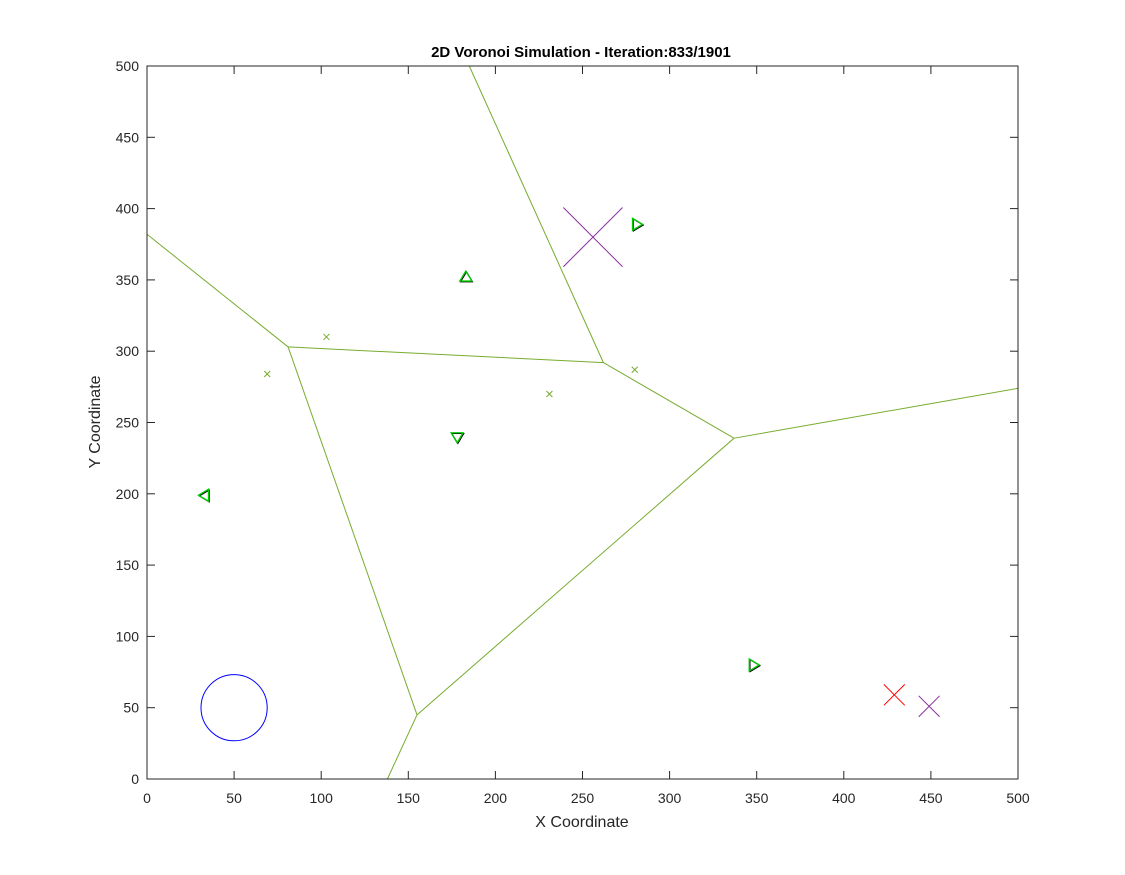  What do you see at coordinates (757, 798) in the screenshot?
I see `x-tick-label: 350` at bounding box center [757, 798].